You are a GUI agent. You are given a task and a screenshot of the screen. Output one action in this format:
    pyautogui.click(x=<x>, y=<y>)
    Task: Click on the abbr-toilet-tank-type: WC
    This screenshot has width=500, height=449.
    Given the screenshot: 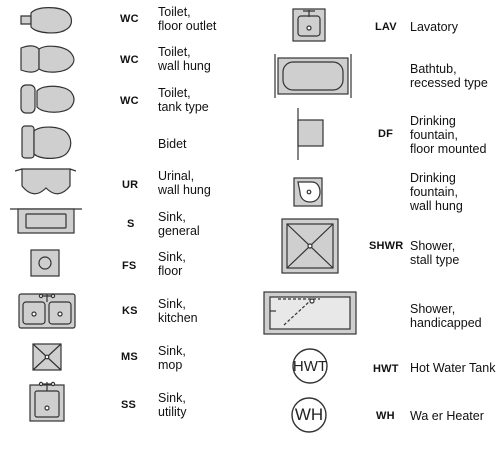 What is the action you would take?
    pyautogui.click(x=129, y=101)
    